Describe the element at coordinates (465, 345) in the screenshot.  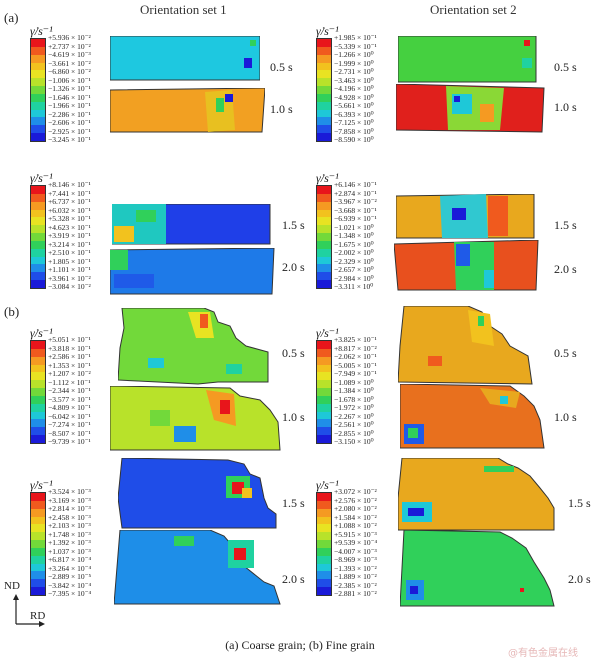
I see `contour-b2-0.5s` at that location.